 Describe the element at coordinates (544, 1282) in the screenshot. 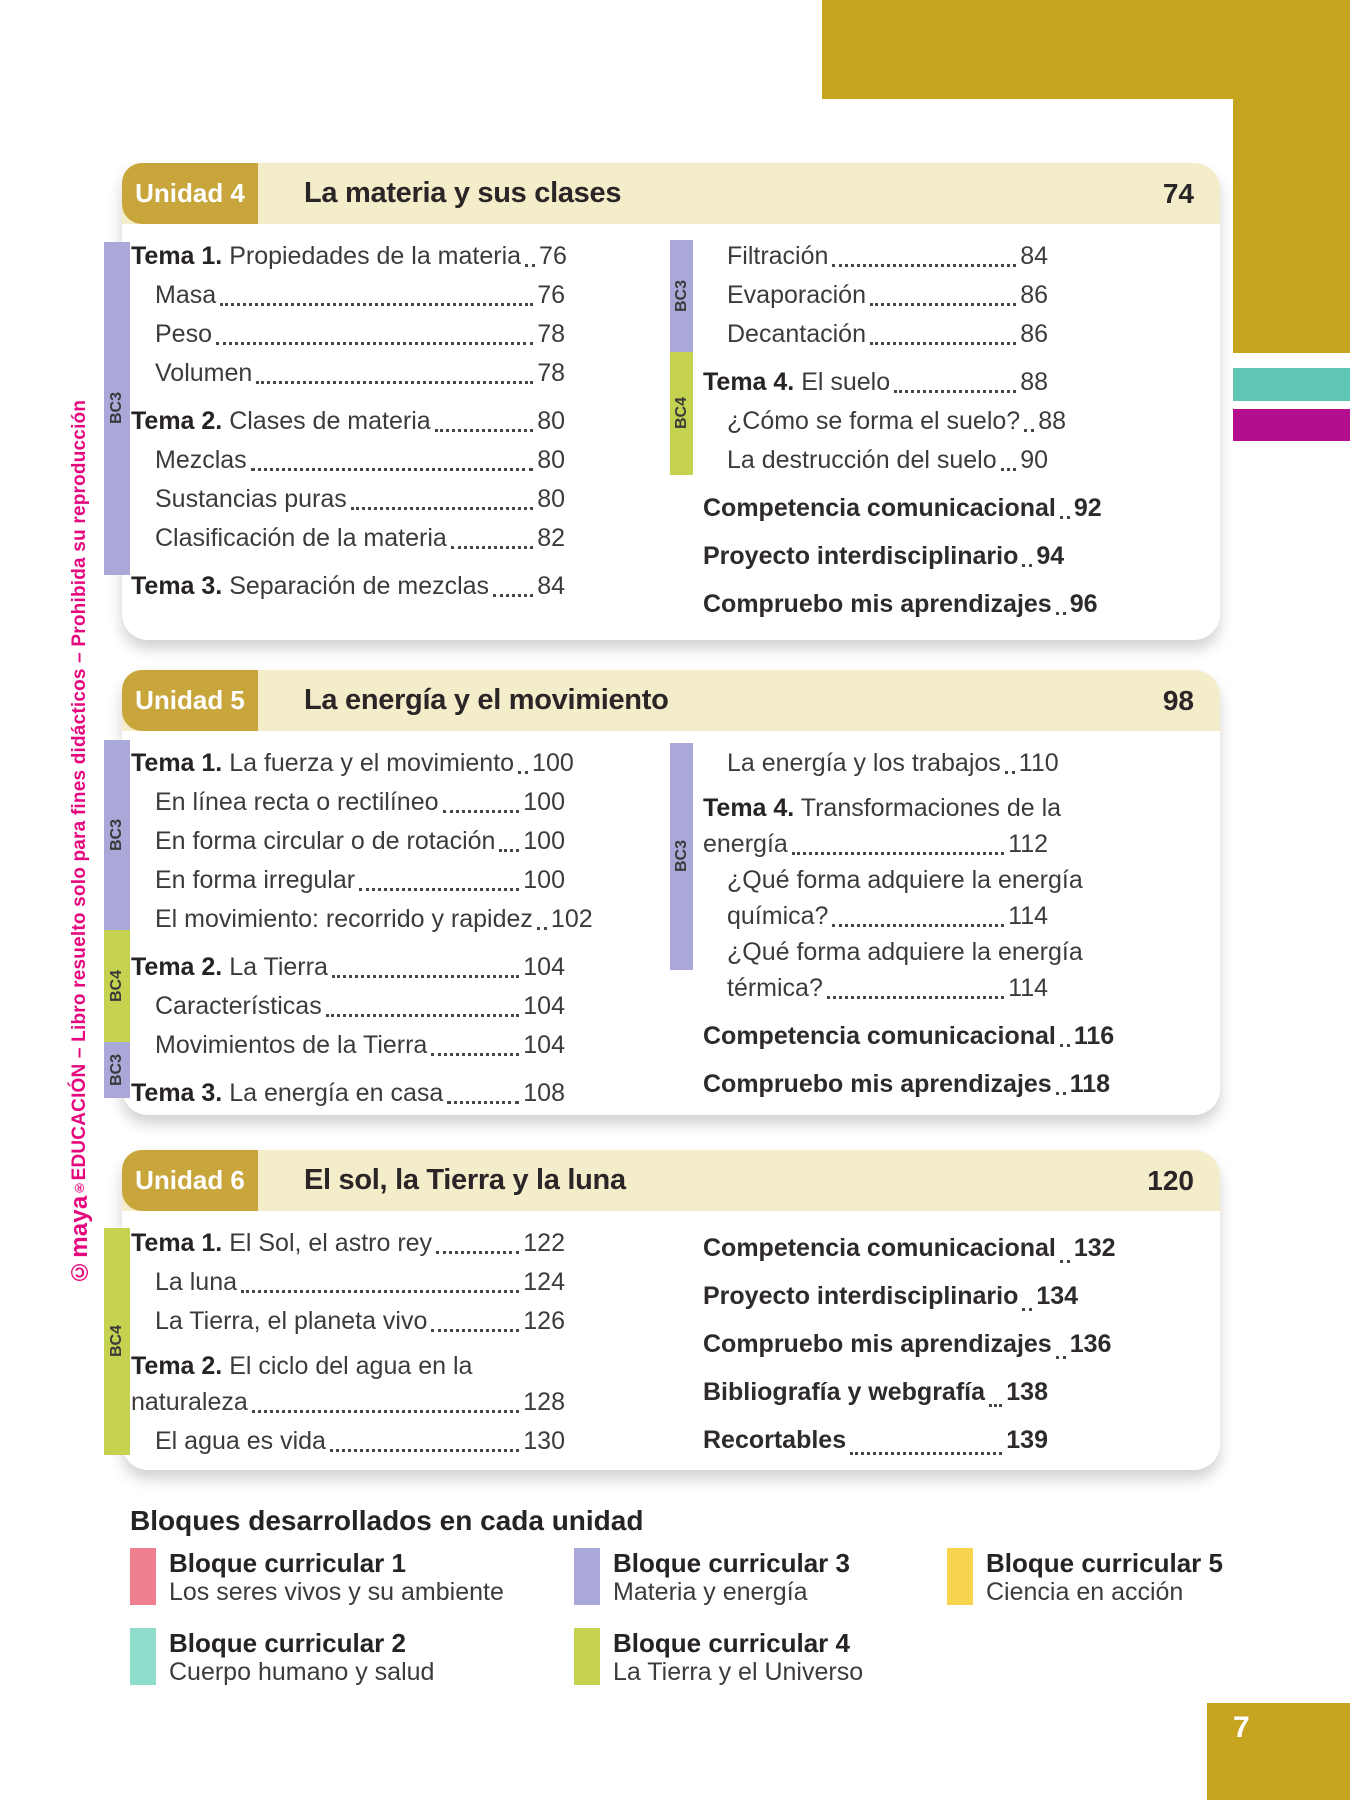

I see `toc-page-number: 124` at that location.